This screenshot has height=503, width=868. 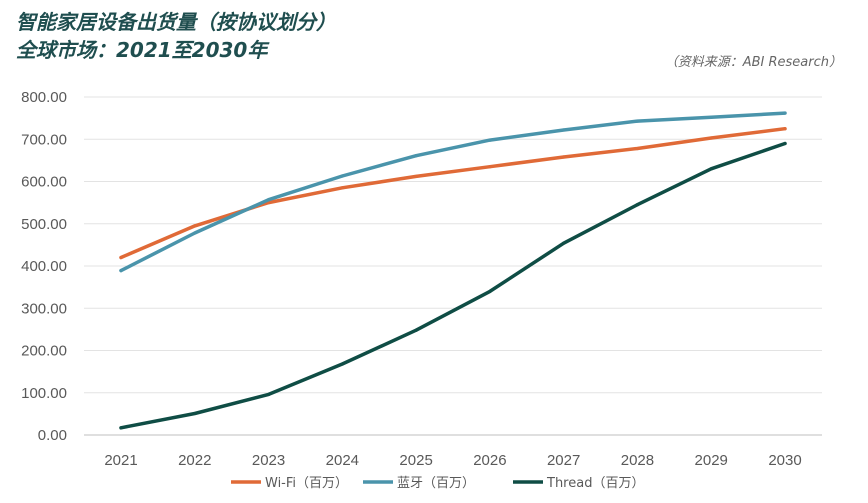 What do you see at coordinates (44, 182) in the screenshot?
I see `y-tick-label: 600.00` at bounding box center [44, 182].